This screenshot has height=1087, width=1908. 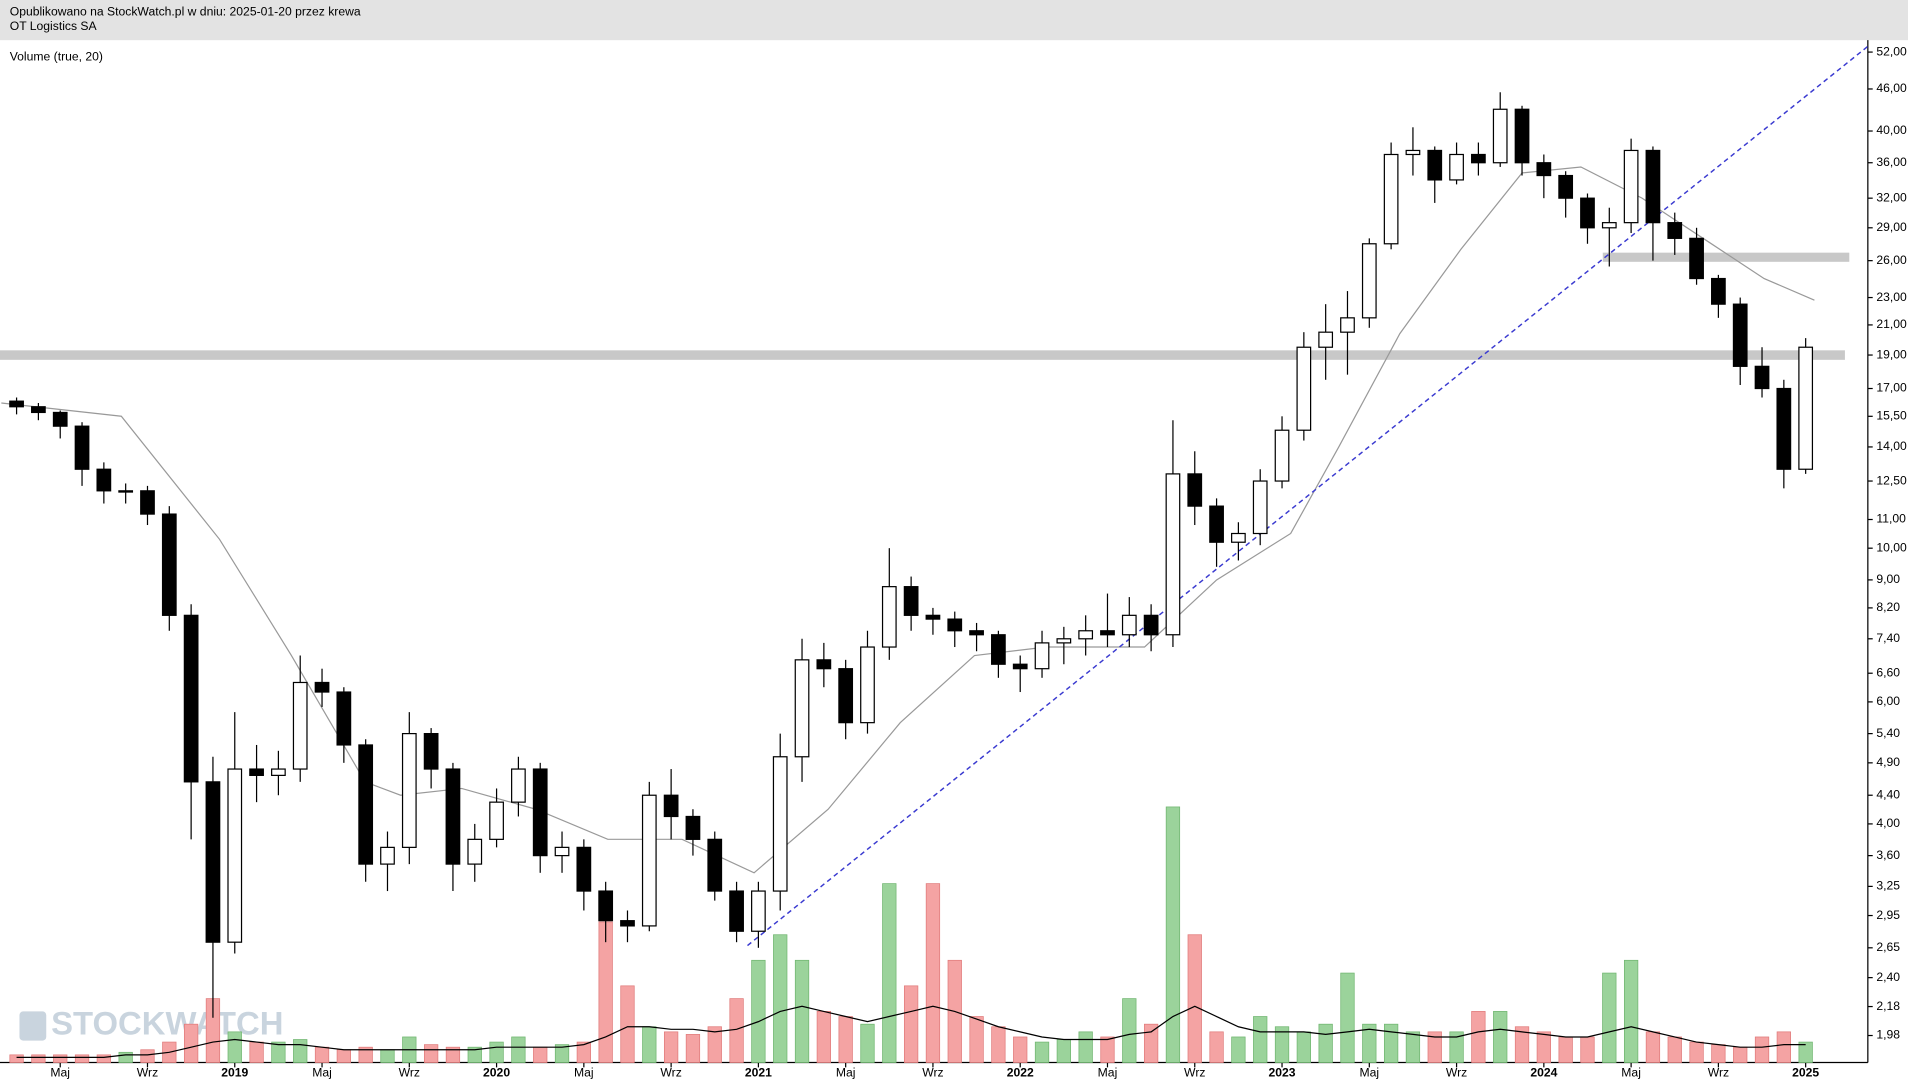 What do you see at coordinates (1888, 794) in the screenshot?
I see `y-tick-label: 4,40` at bounding box center [1888, 794].